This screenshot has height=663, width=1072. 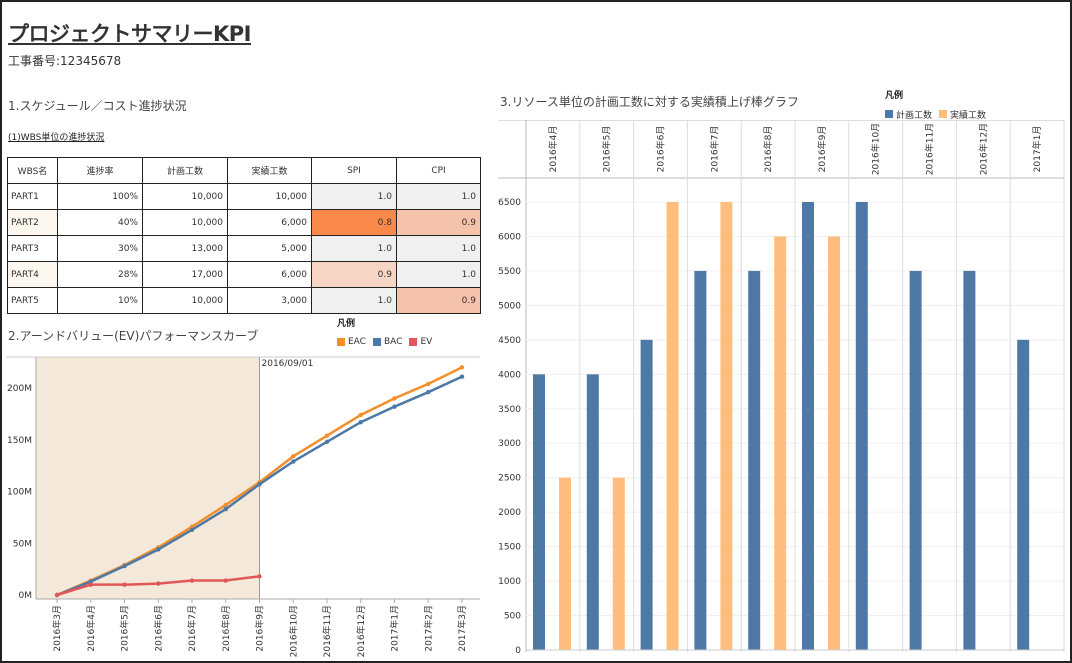 I want to click on legend-label: 実績工数, so click(x=968, y=115).